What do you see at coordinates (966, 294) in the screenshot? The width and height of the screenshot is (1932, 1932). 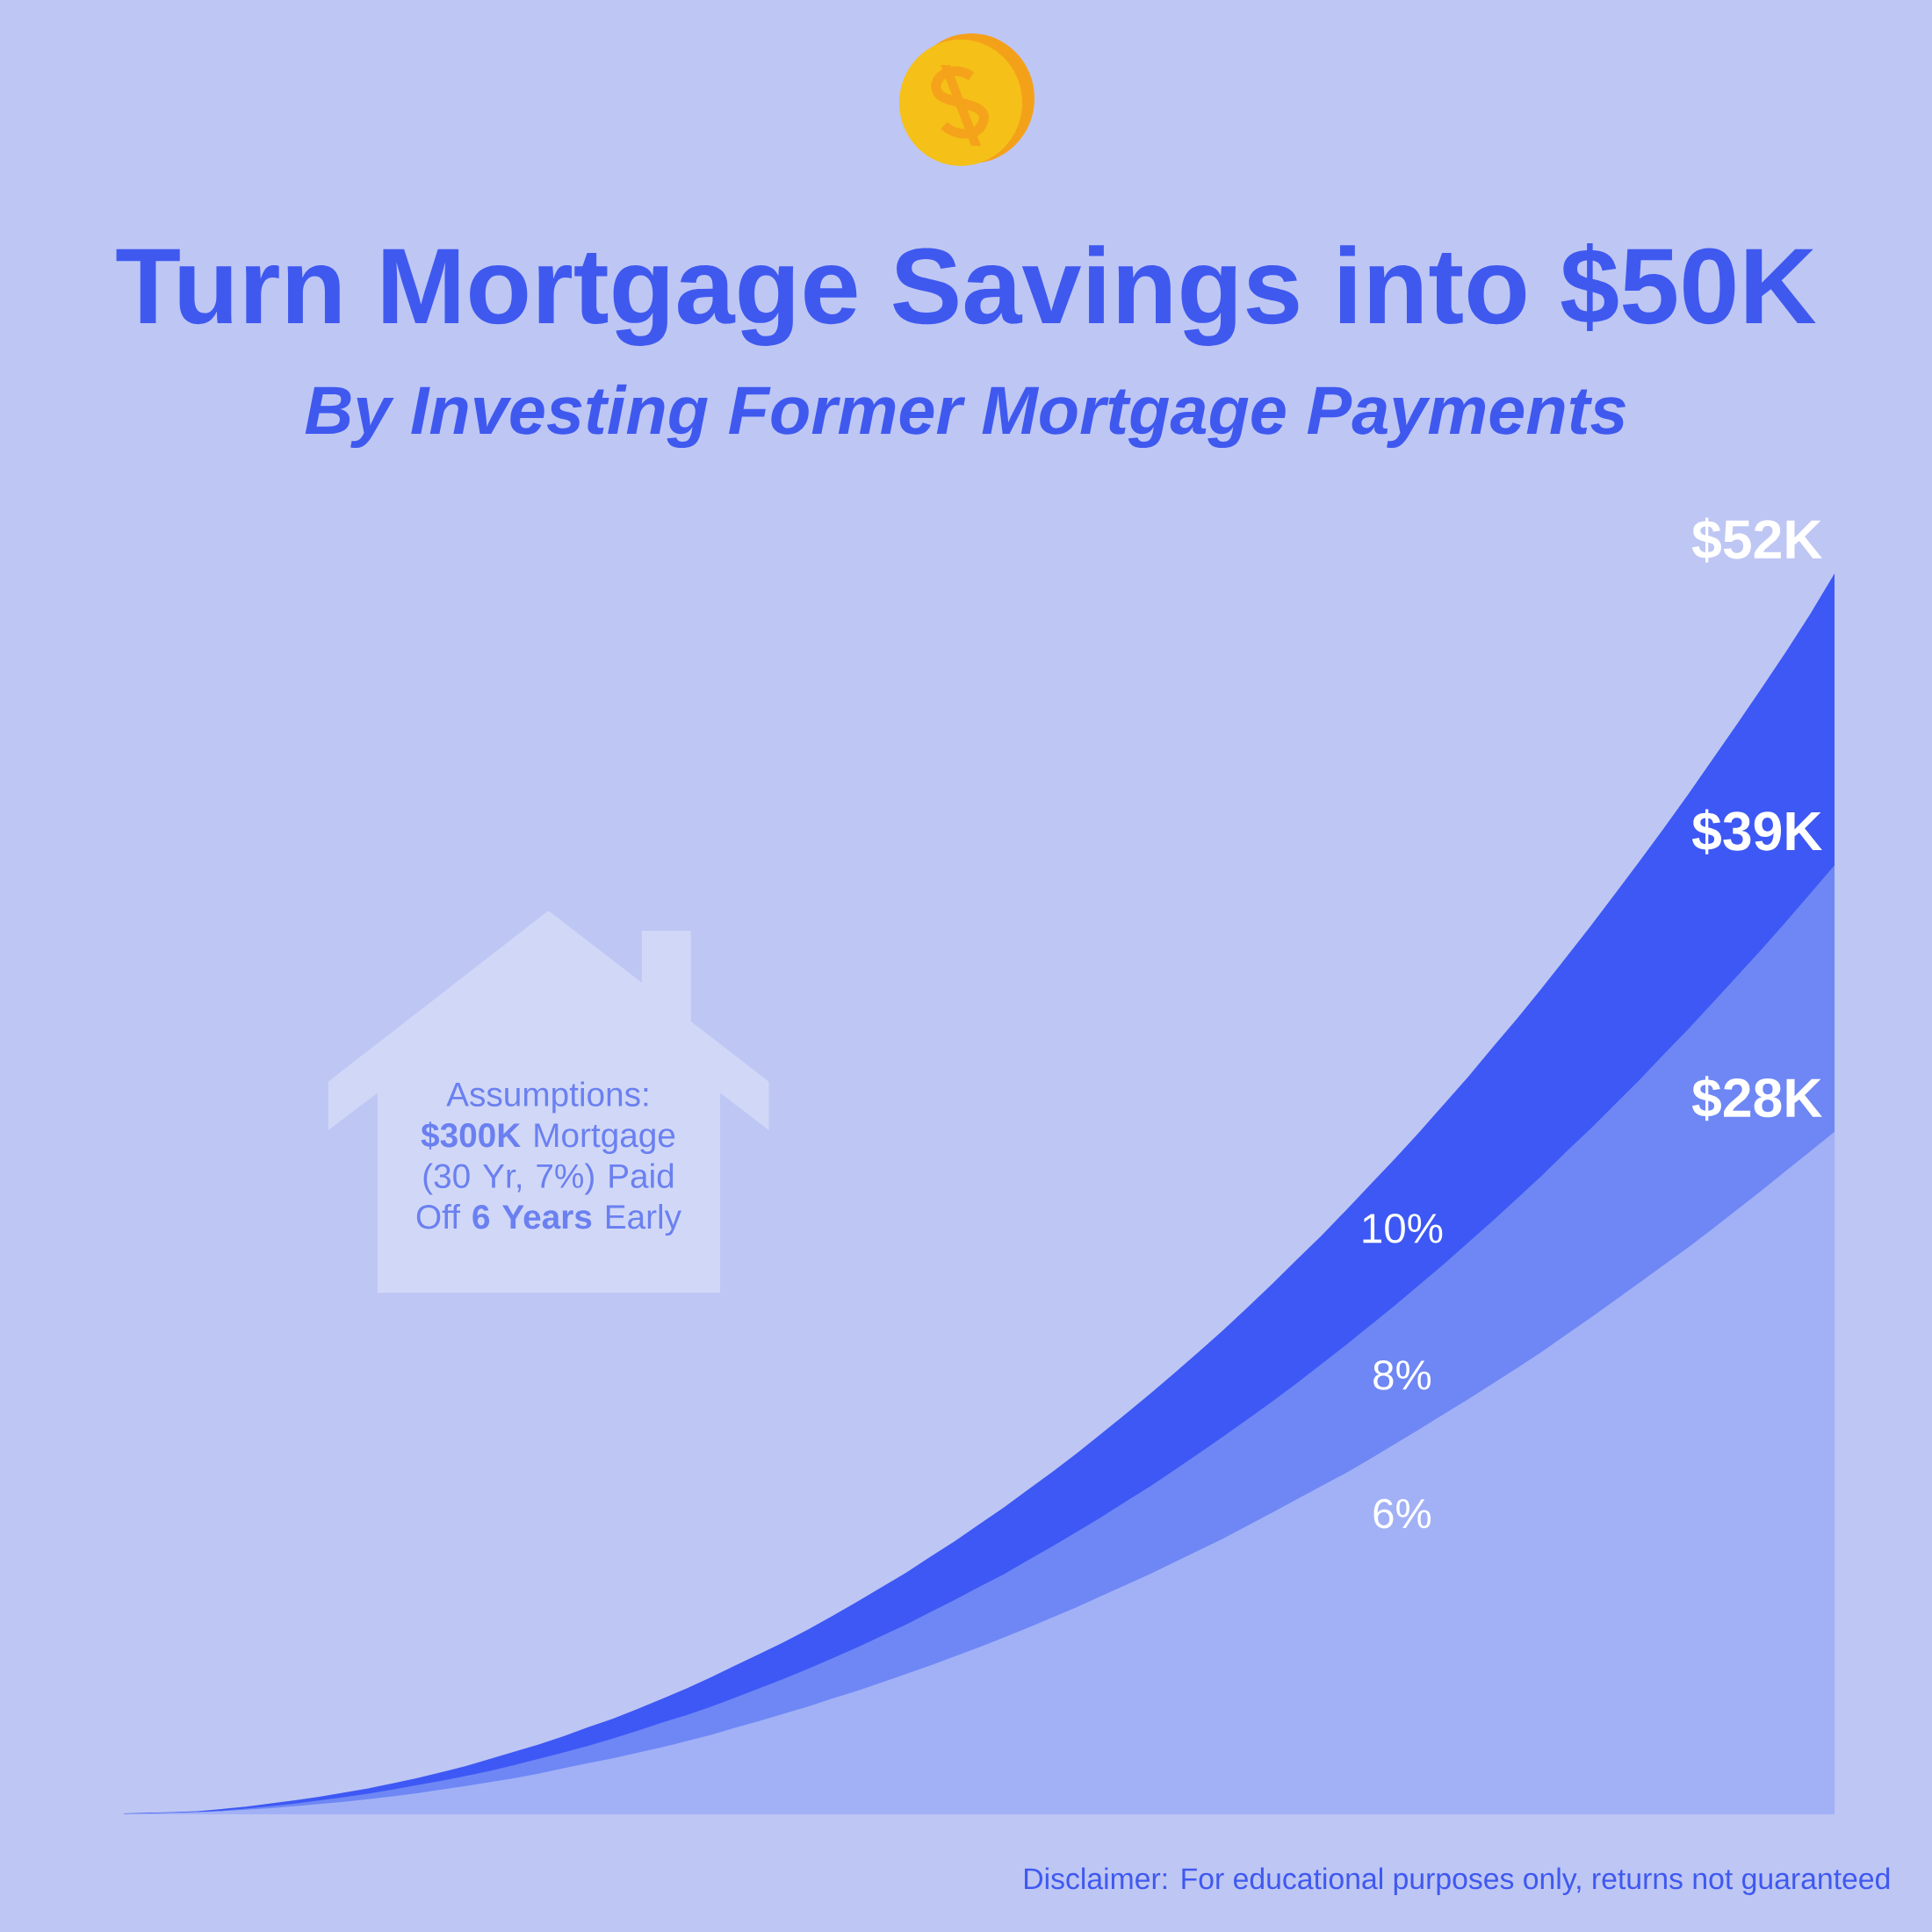 I see `chart-title: Turn Mortgage Savings into $50K` at bounding box center [966, 294].